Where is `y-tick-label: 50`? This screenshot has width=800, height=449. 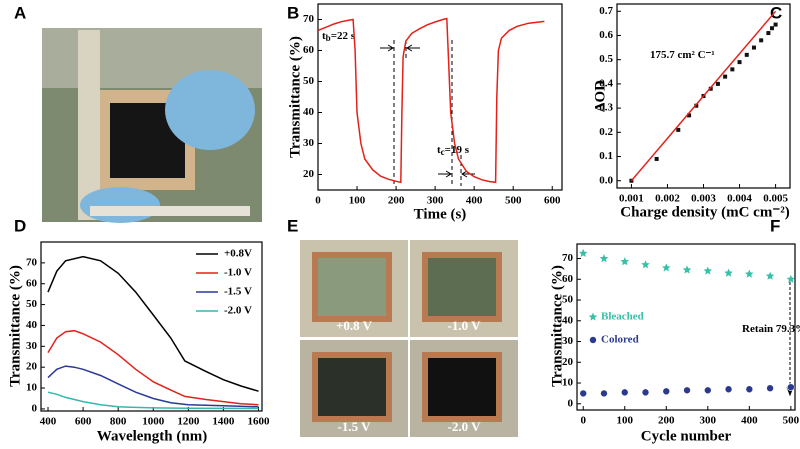
y-tick-label: 50 is located at coordinates (309, 81).